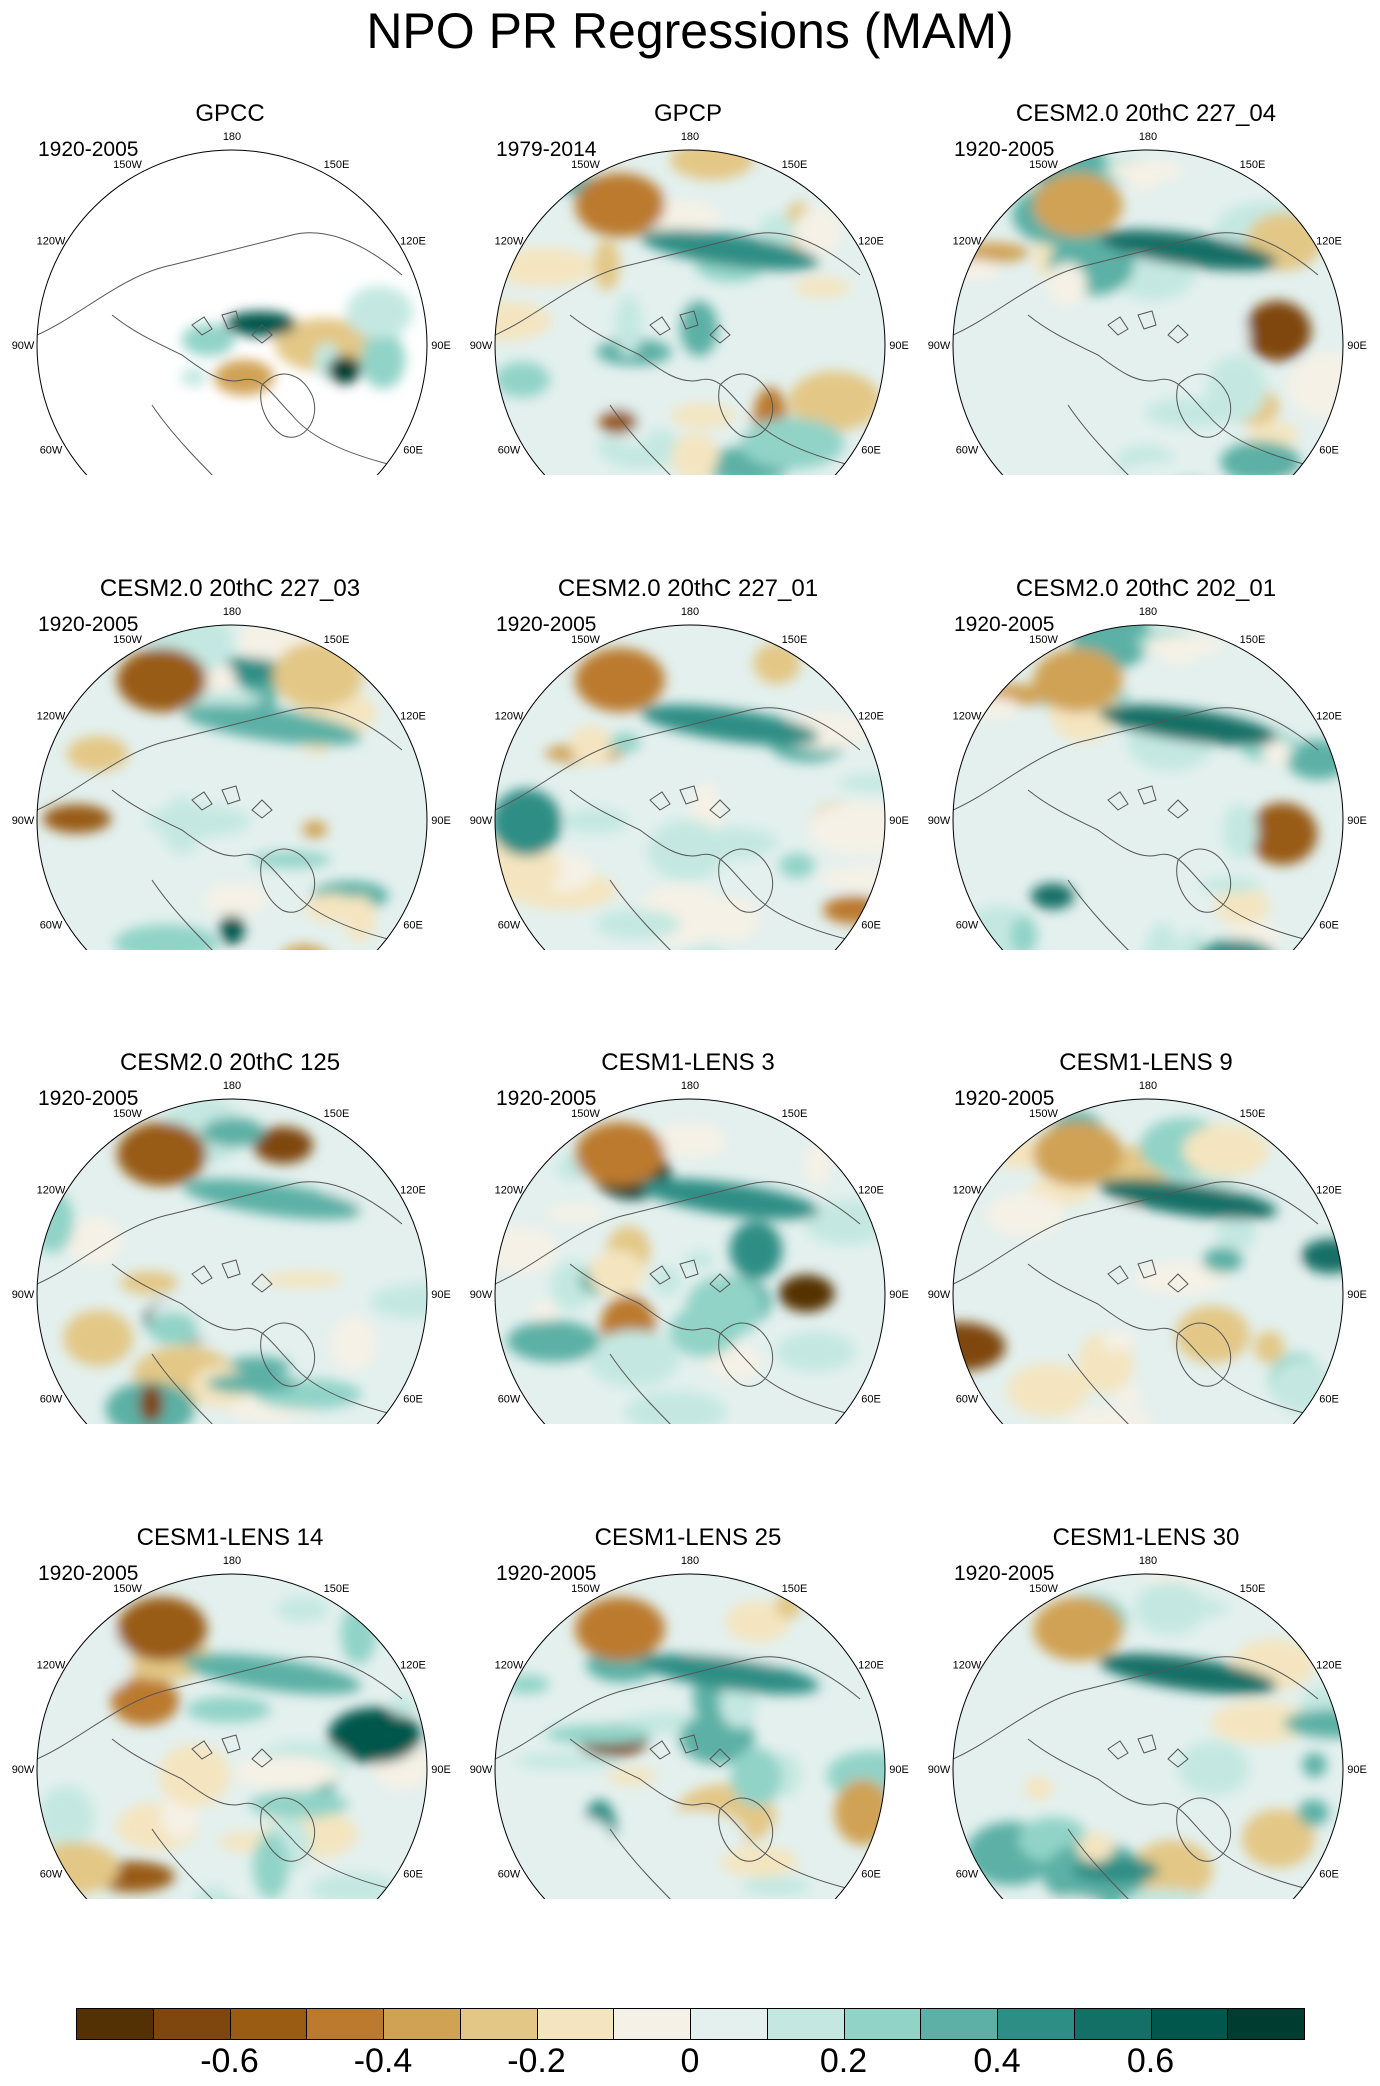 This screenshot has height=2086, width=1380. I want to click on colorbar-label: 0.2, so click(843, 2061).